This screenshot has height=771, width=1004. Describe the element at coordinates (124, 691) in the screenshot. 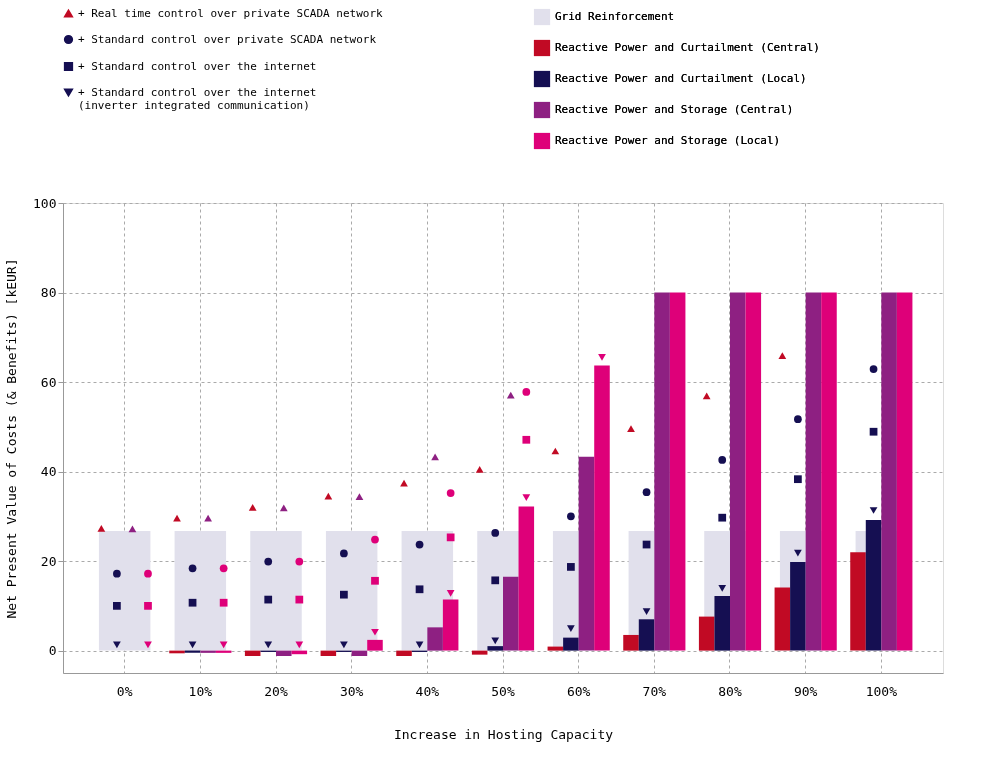

I see `x-tick-label: 0%` at that location.